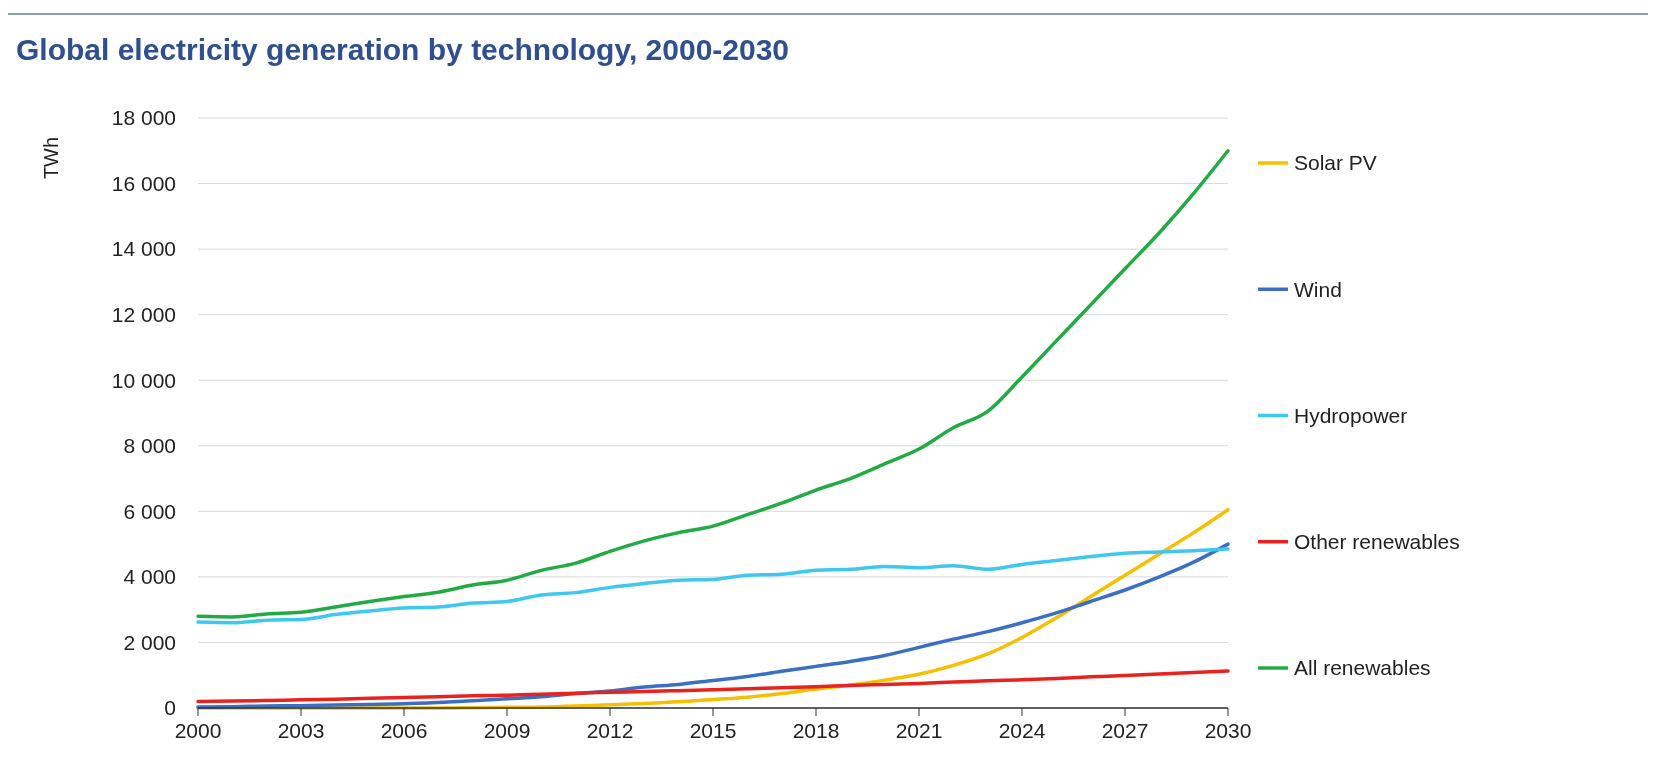 The image size is (1657, 777). I want to click on y-tick-label: 16 000, so click(143, 183).